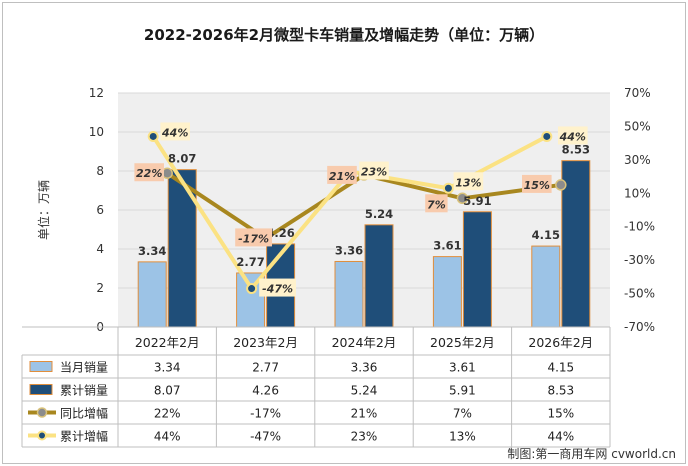  I want to click on legend-swatch-cumulative, so click(41, 389).